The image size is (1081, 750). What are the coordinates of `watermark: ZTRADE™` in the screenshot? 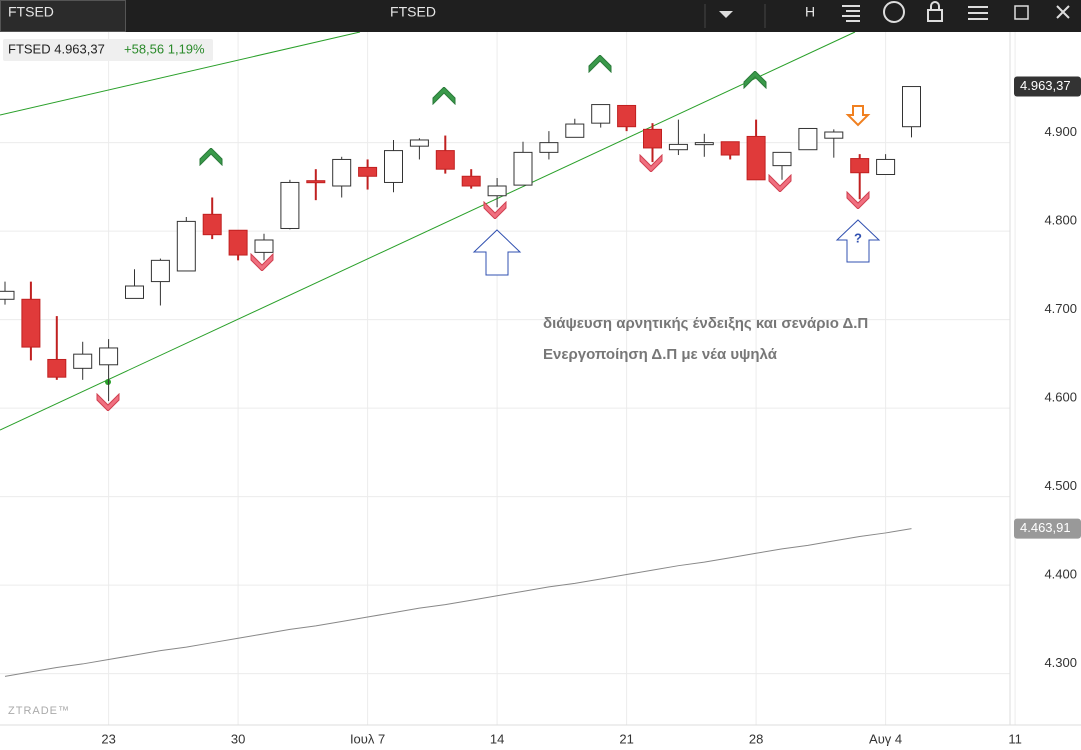 It's located at (39, 711).